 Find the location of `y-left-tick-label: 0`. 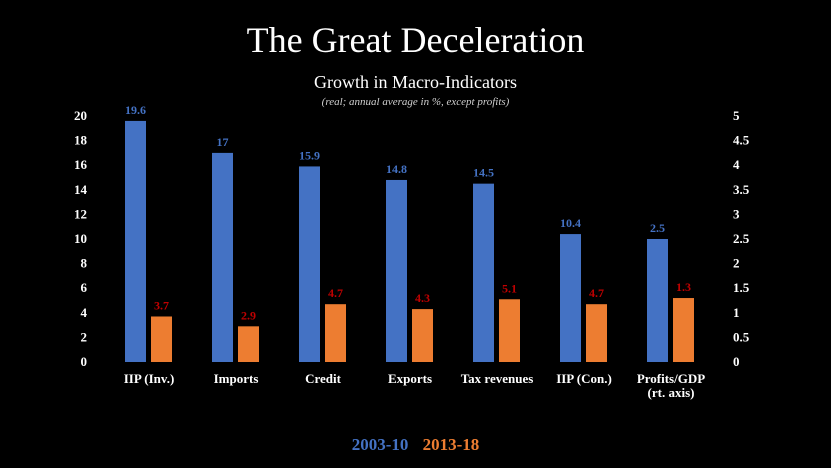

y-left-tick-label: 0 is located at coordinates (84, 361).